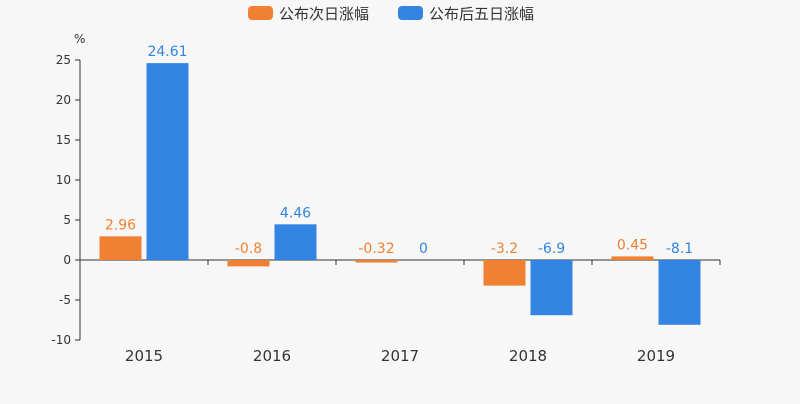 This screenshot has height=404, width=800. Describe the element at coordinates (504, 273) in the screenshot. I see `bar-1-2018` at that location.